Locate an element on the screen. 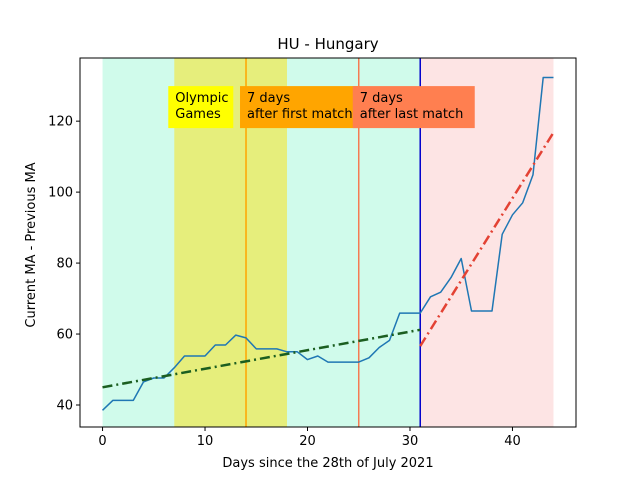 The image size is (640, 480). annotation-text-0-0: Olympic is located at coordinates (201, 98).